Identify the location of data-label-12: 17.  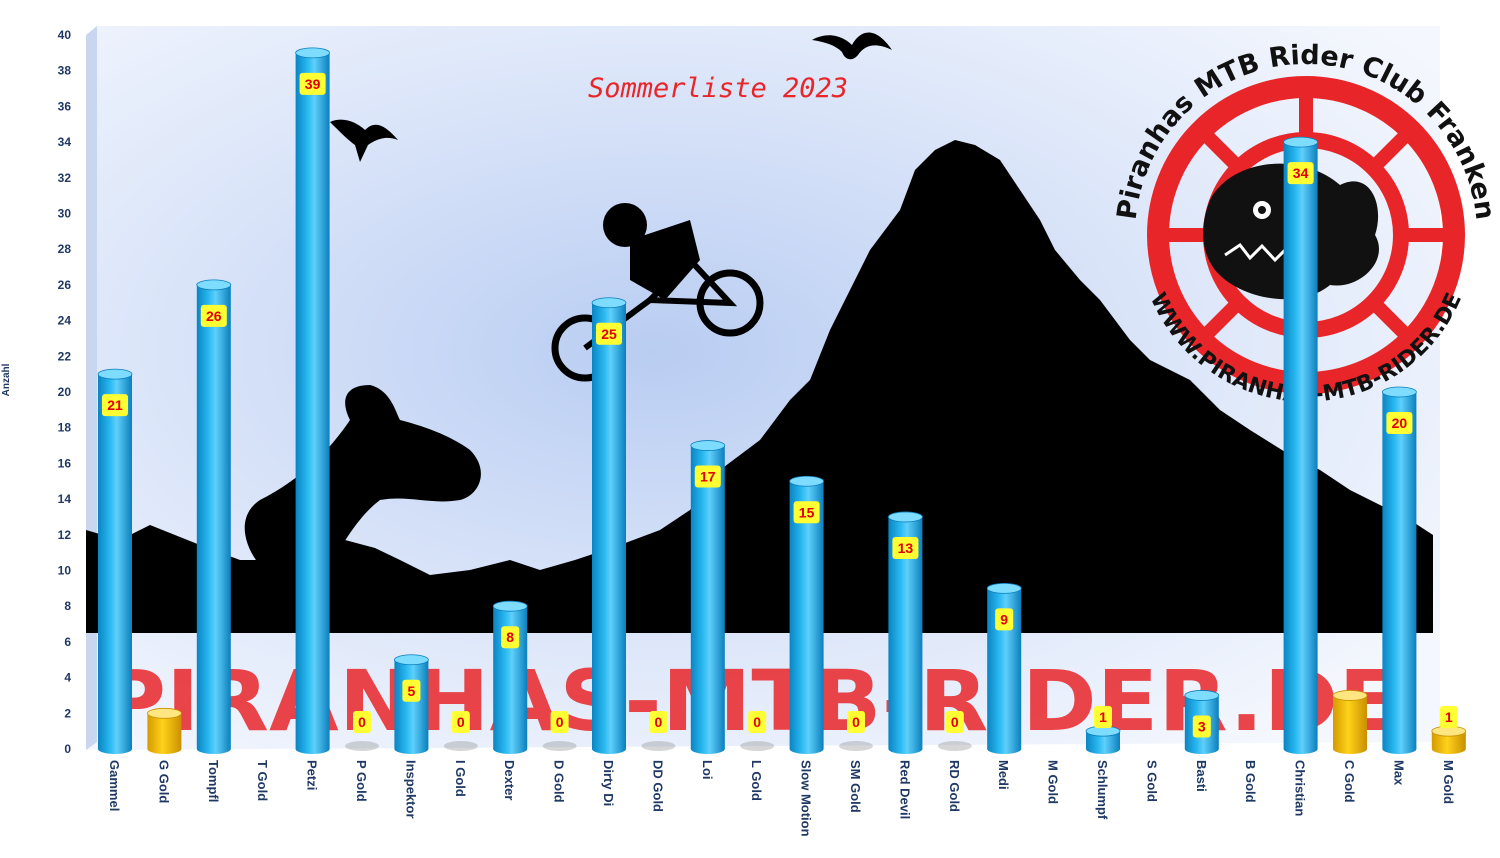
(707, 476).